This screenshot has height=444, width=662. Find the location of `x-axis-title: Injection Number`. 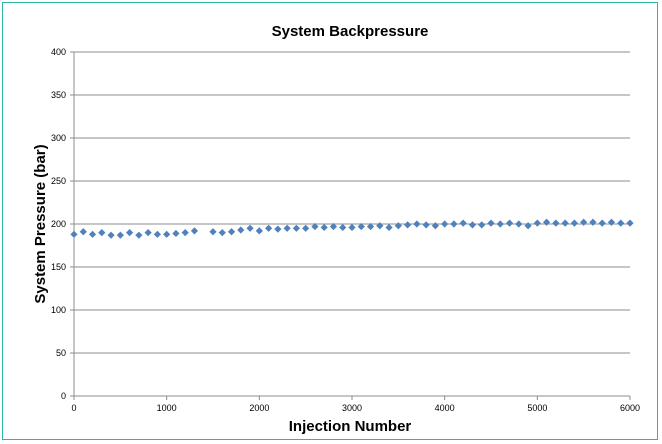

x-axis-title: Injection Number is located at coordinates (350, 426).